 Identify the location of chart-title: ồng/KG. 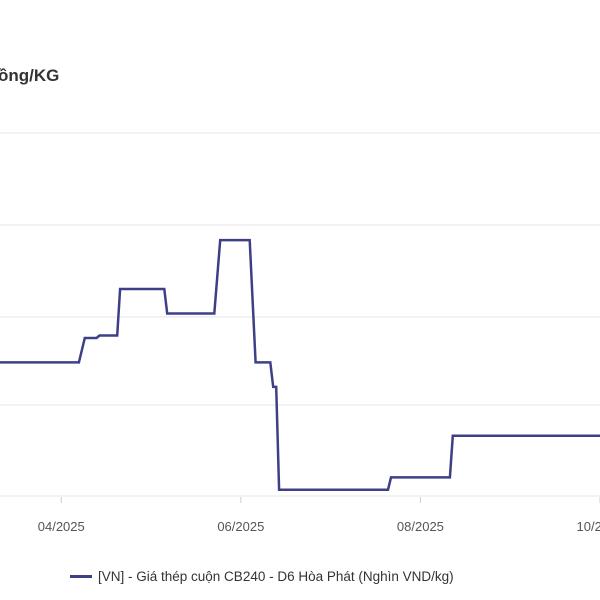
(30, 75).